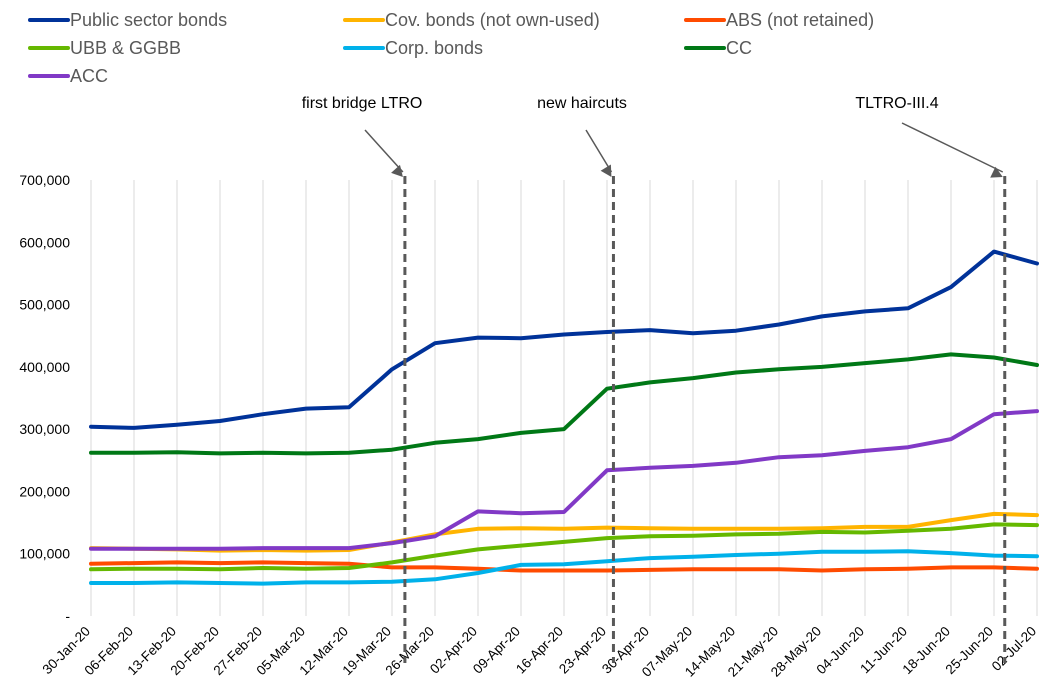  Describe the element at coordinates (44, 554) in the screenshot. I see `y-tick-label: 100,000` at that location.